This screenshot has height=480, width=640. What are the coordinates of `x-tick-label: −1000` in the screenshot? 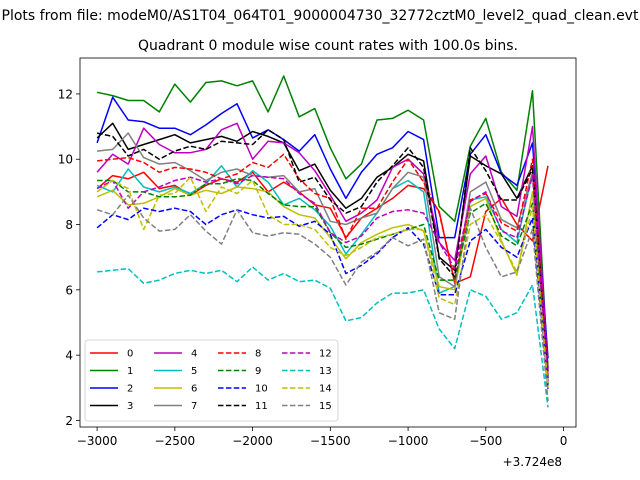 It's located at (408, 441).